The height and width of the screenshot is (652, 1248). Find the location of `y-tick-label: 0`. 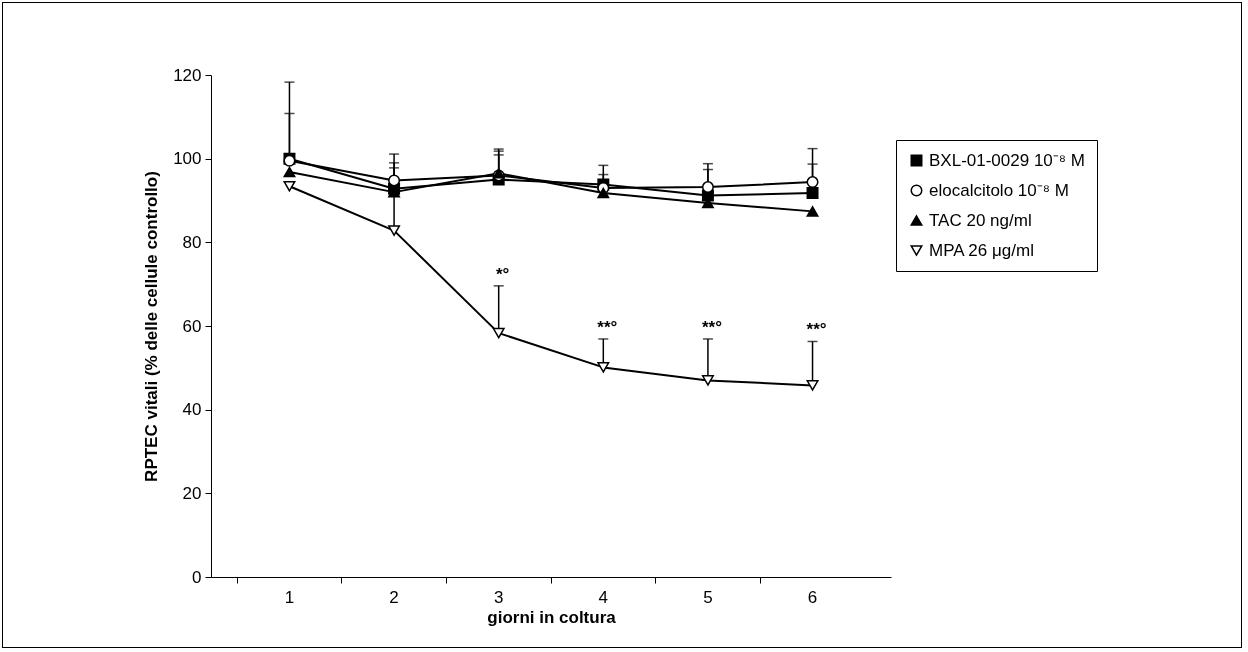

y-tick-label: 0 is located at coordinates (197, 577).